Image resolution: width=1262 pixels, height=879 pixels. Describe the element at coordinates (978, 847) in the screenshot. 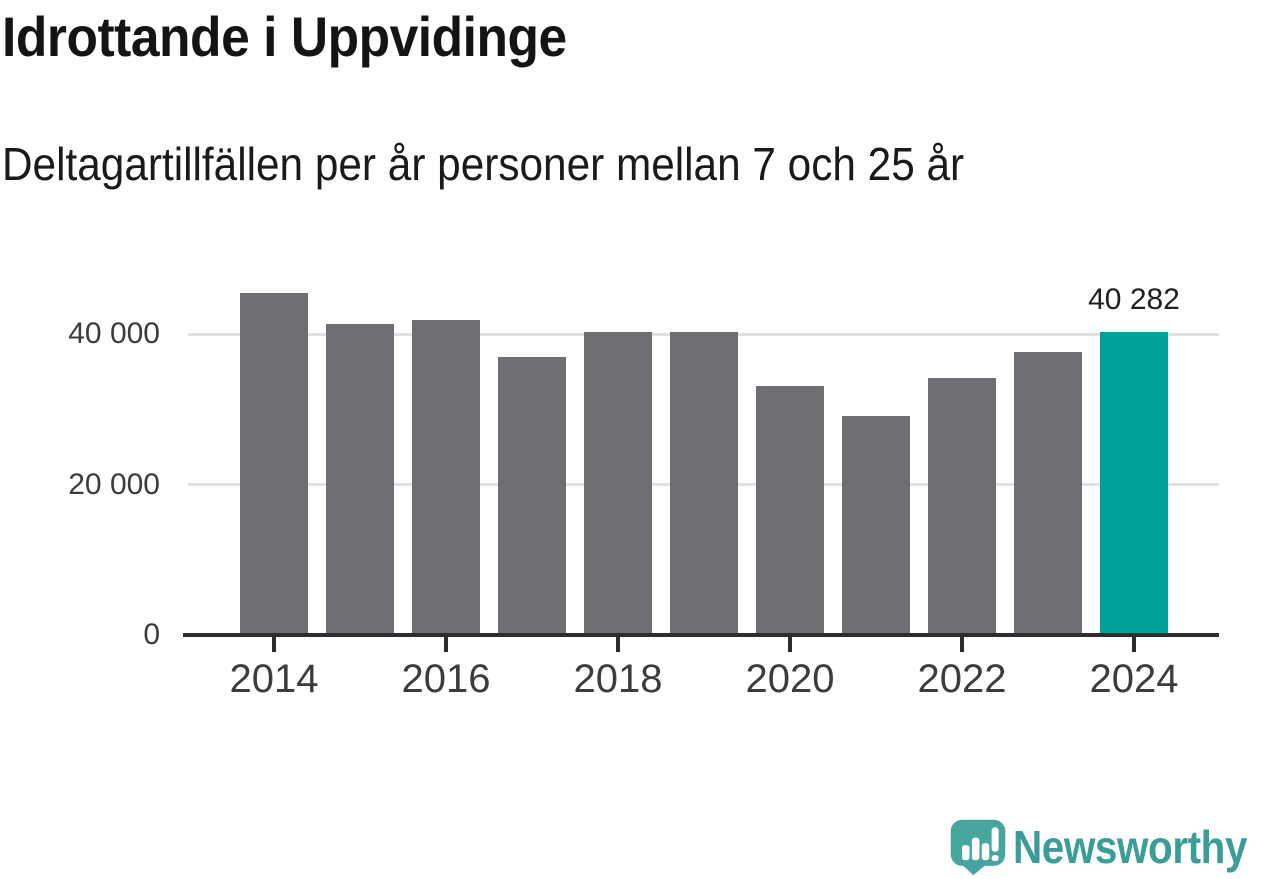

I see `newsworthy-logo-icon` at that location.